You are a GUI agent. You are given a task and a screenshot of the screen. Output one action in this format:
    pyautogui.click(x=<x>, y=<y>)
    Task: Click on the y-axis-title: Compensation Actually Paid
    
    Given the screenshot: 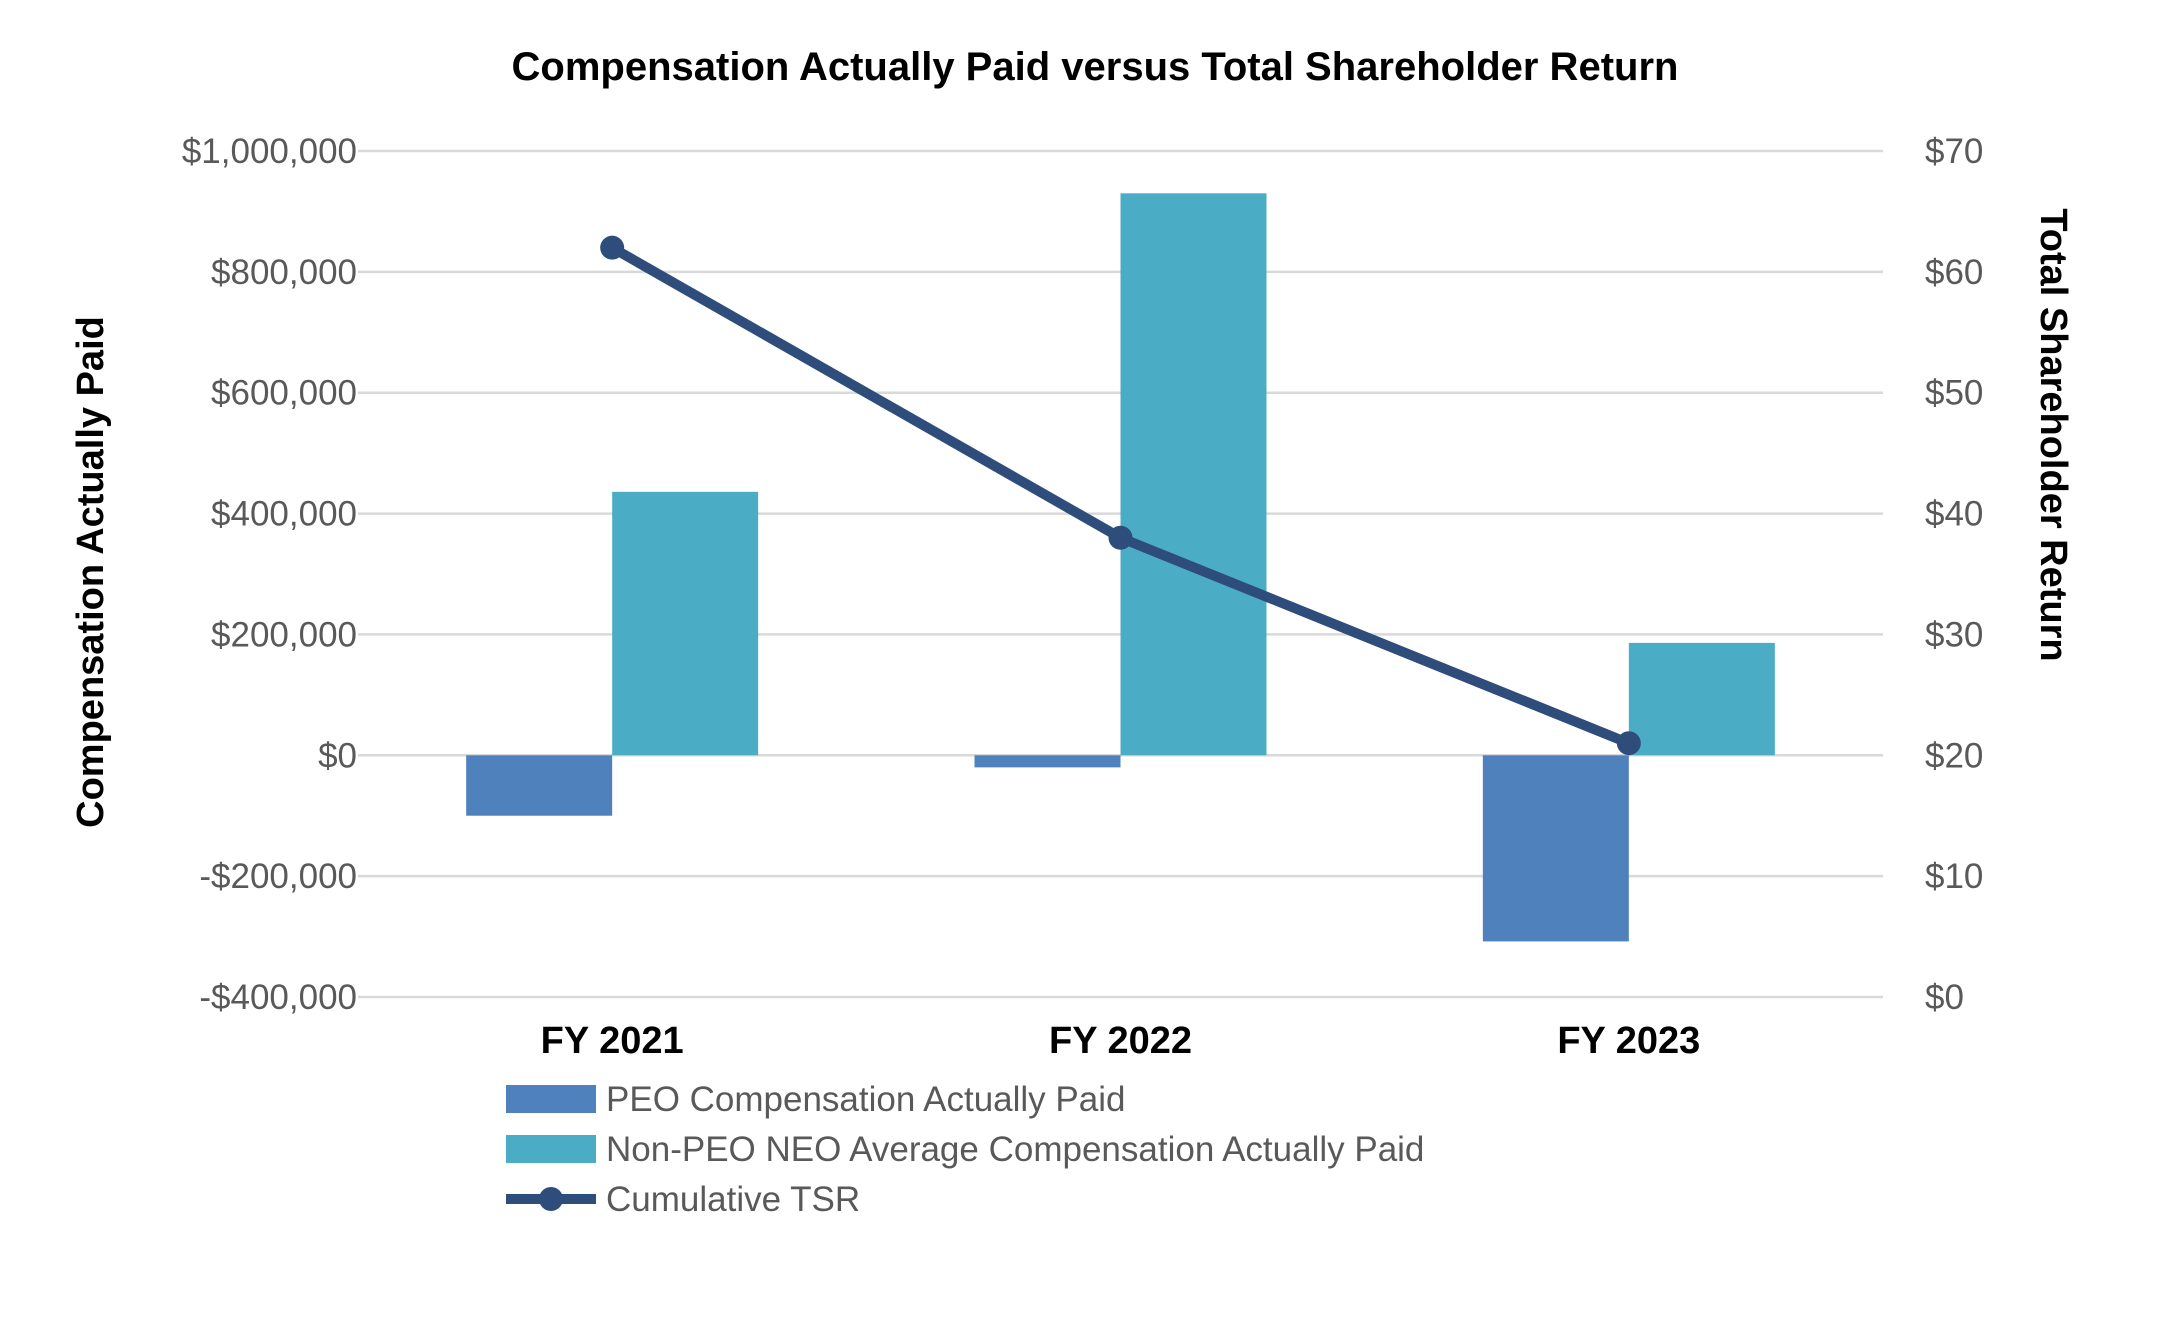 What is the action you would take?
    pyautogui.click(x=91, y=572)
    